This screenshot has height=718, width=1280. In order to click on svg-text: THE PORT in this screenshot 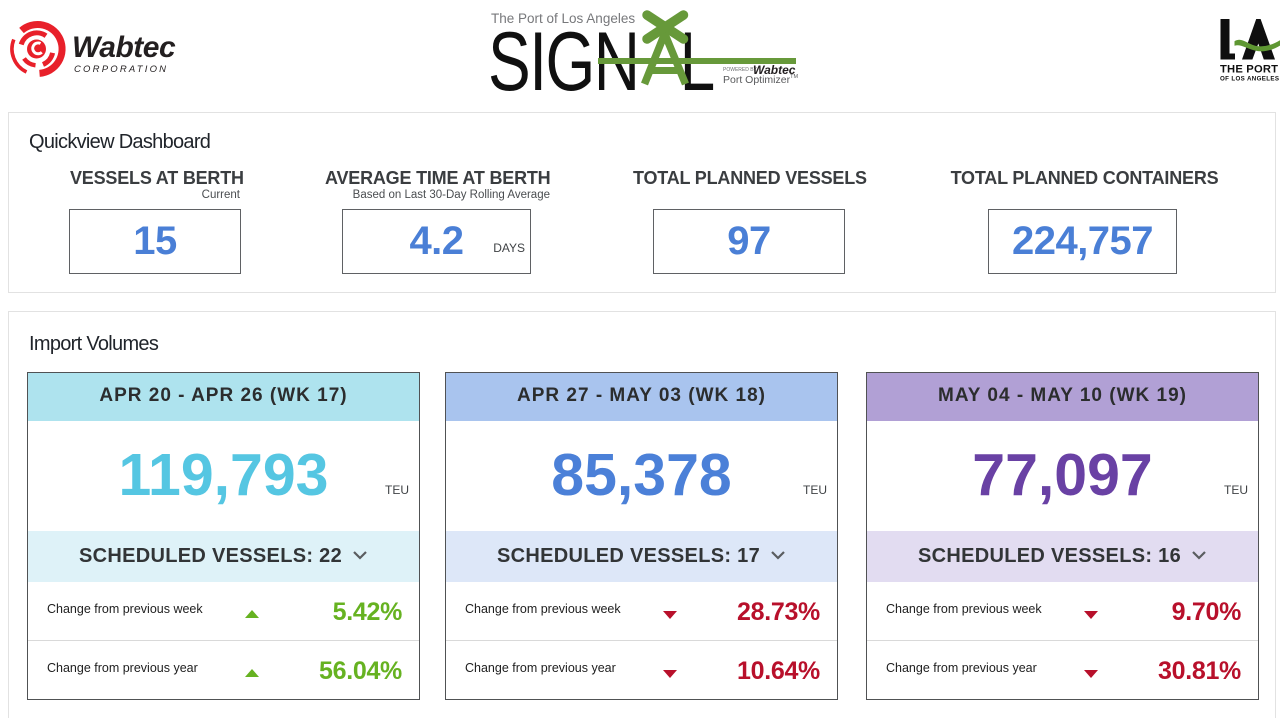, I will do `click(1249, 70)`.